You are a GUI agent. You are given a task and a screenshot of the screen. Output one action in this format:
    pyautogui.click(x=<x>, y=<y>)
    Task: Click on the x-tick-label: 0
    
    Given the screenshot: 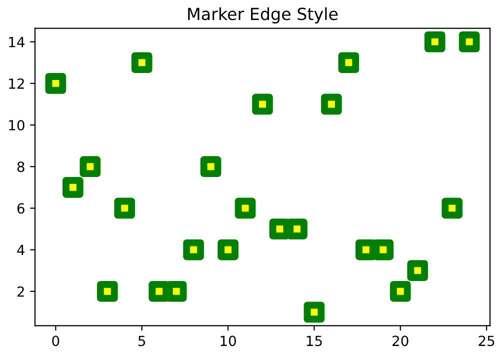 What is the action you would take?
    pyautogui.click(x=56, y=341)
    